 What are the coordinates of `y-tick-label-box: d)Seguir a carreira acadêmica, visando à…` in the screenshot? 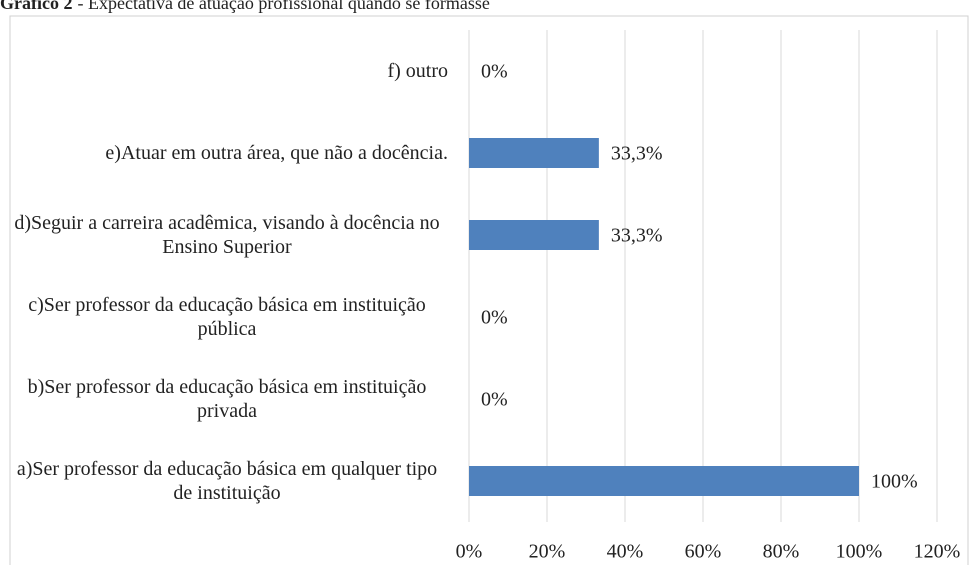 It's located at (227, 235).